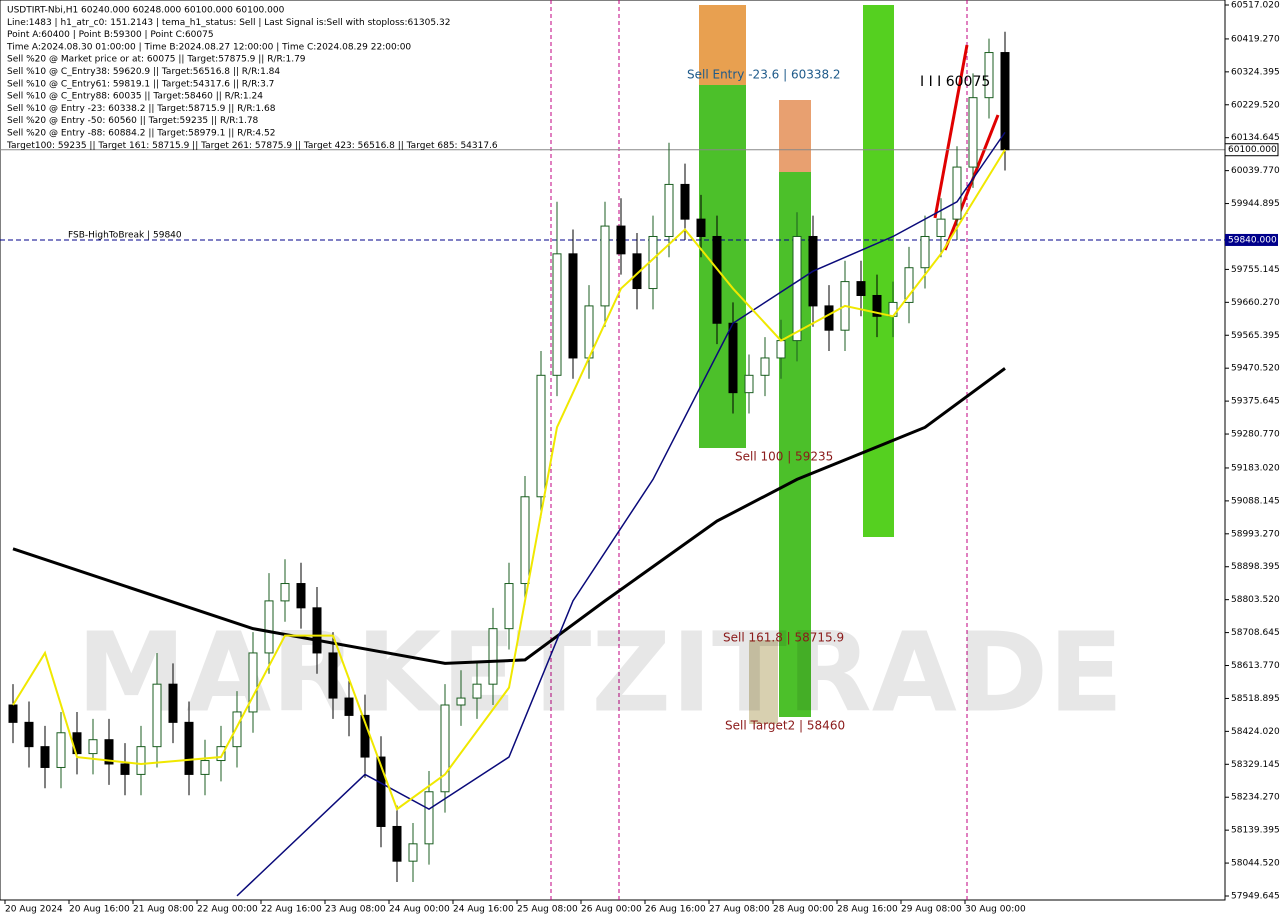 The width and height of the screenshot is (1280, 920). What do you see at coordinates (1255, 336) in the screenshot?
I see `y-tick-label: 59565.395` at bounding box center [1255, 336].